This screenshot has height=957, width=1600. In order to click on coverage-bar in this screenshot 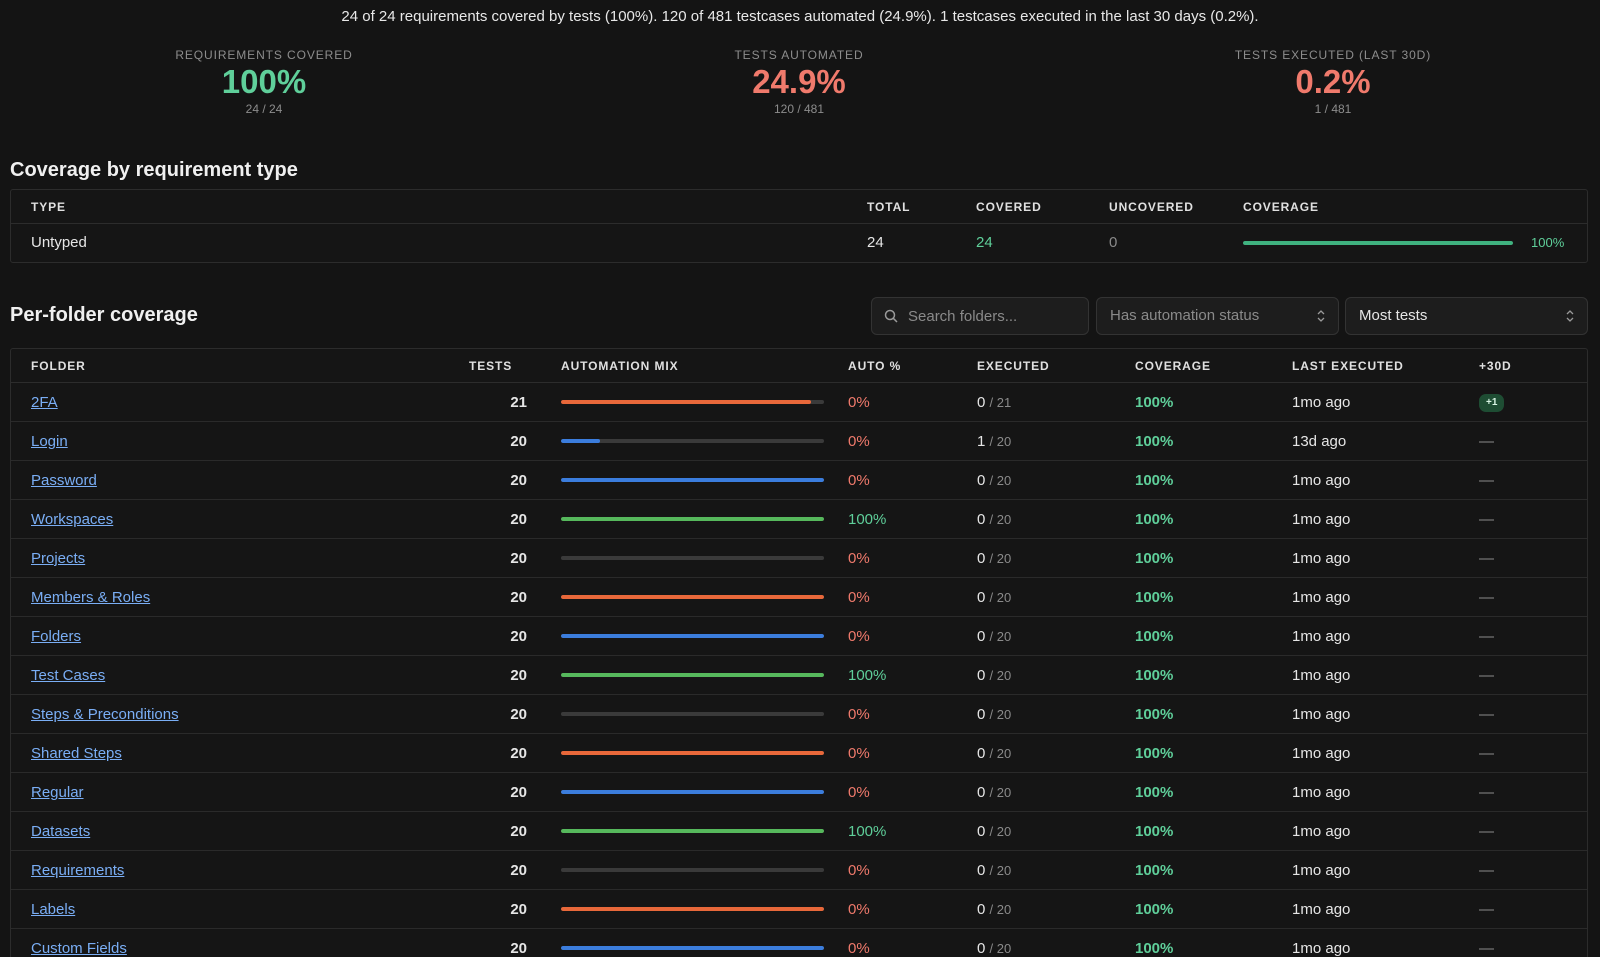, I will do `click(1378, 243)`.